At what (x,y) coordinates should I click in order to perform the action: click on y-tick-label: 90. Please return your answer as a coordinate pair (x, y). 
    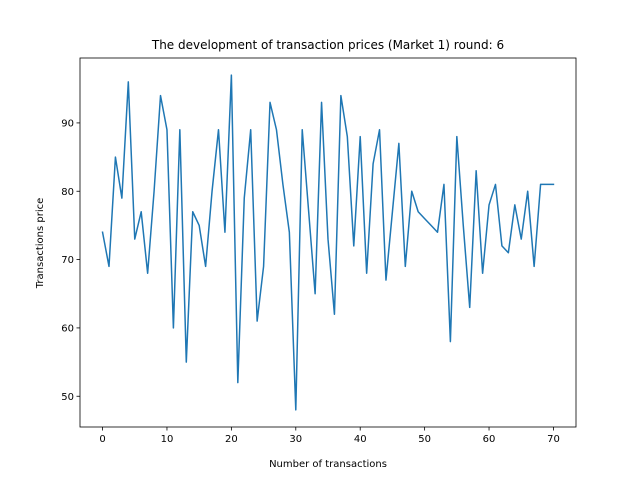
    Looking at the image, I should click on (67, 123).